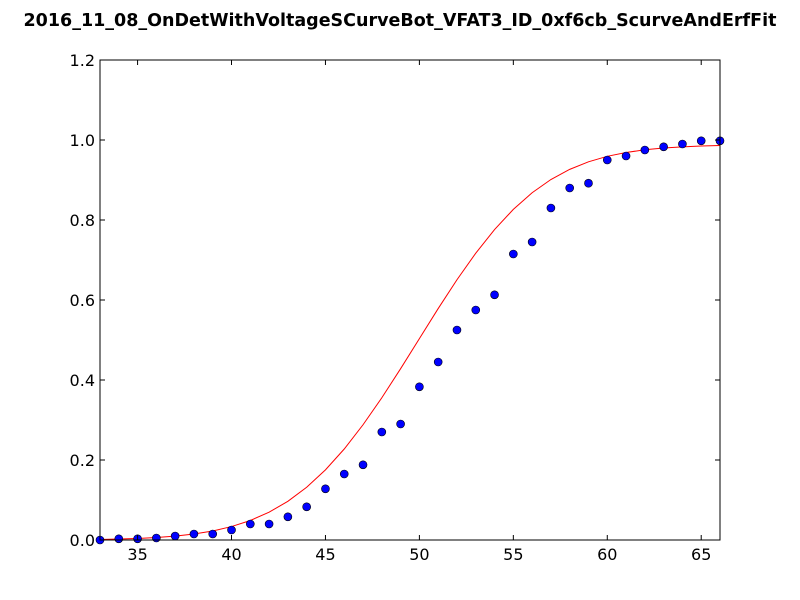 The height and width of the screenshot is (600, 800). I want to click on y-tick-label: 0.2, so click(82, 460).